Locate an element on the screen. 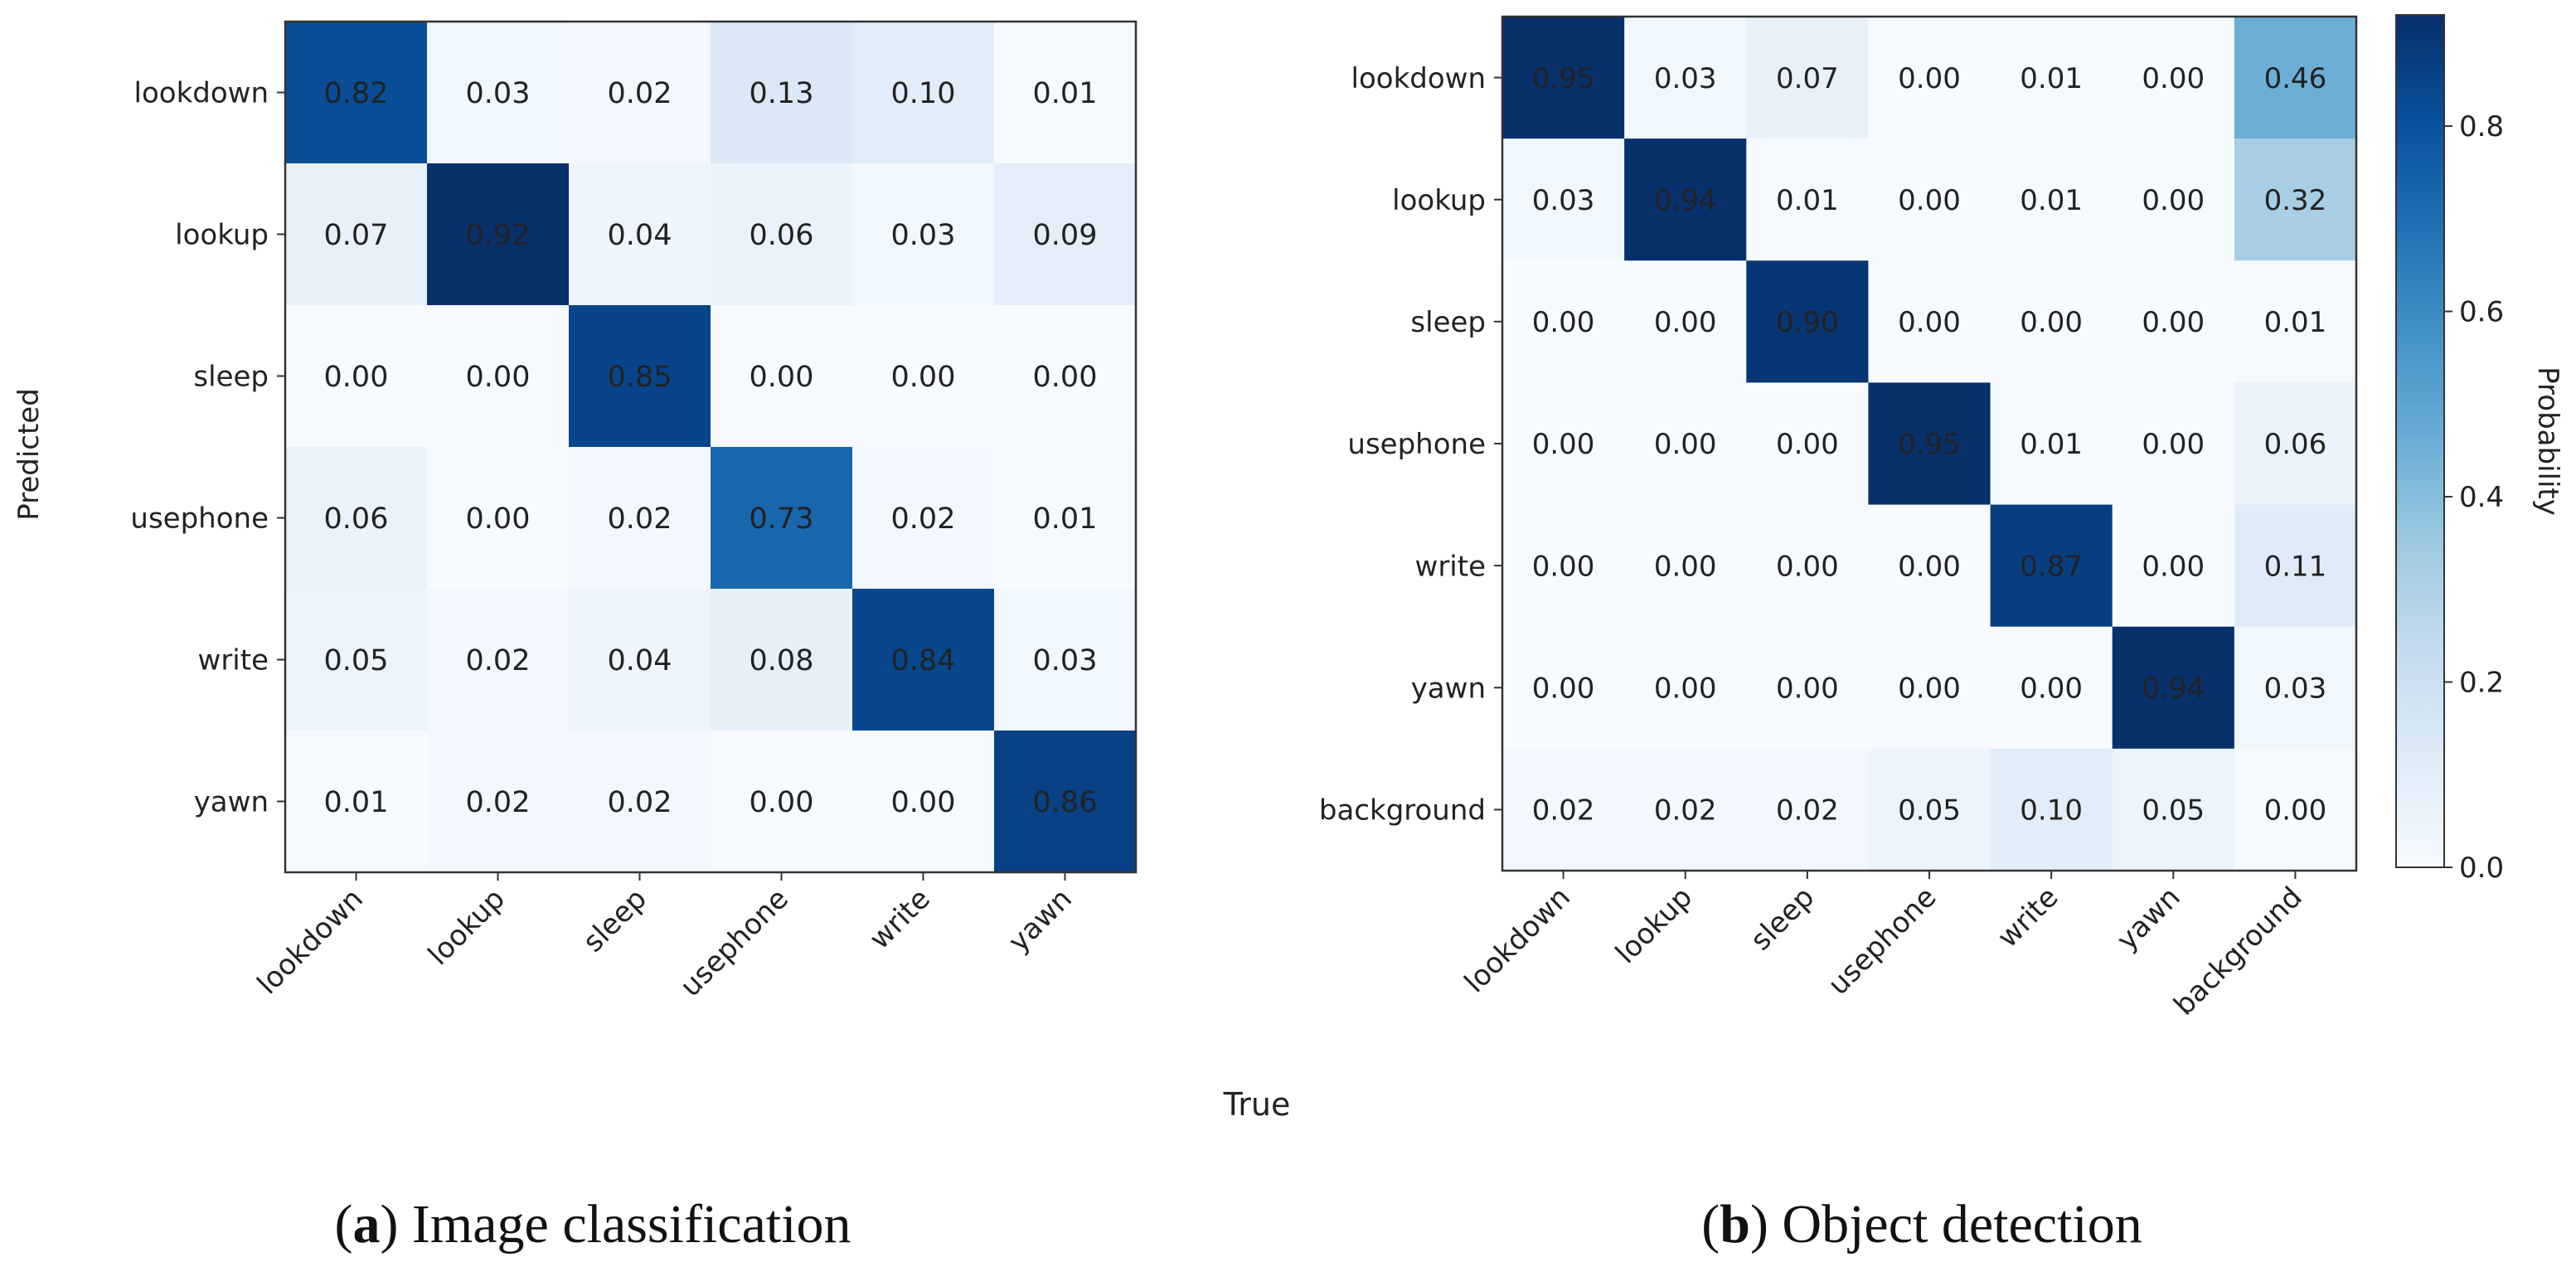 This screenshot has height=1267, width=2576. cell-value-label: 0.73 is located at coordinates (782, 519).